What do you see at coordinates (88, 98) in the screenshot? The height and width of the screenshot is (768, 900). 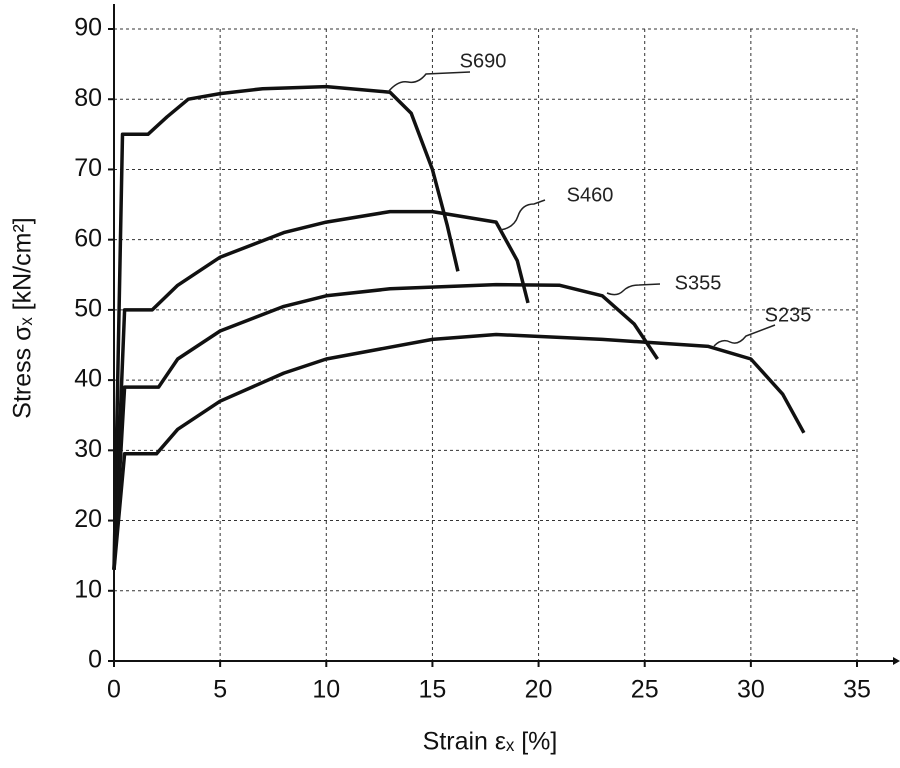 I see `y-tick-label: 80` at bounding box center [88, 98].